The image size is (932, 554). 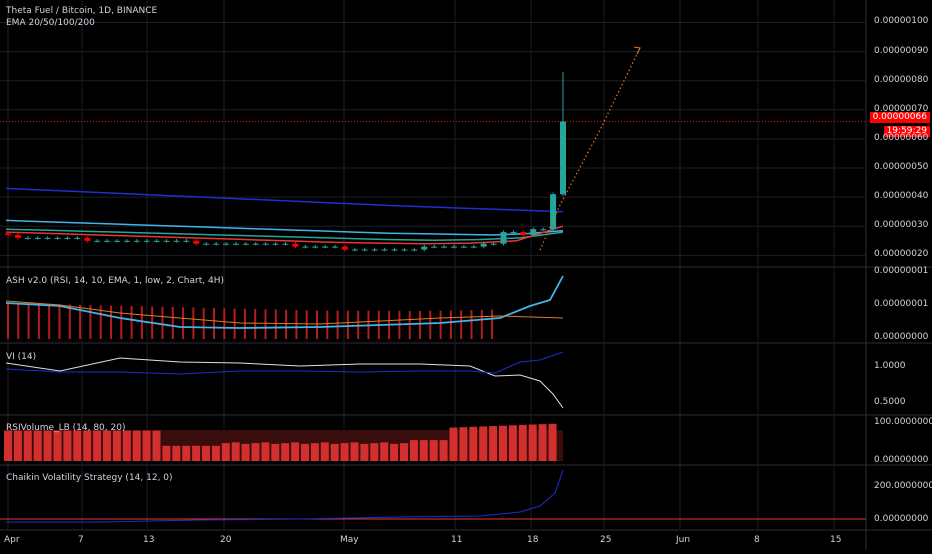 I want to click on ash-tick-label: 0.00000000, so click(x=901, y=337).